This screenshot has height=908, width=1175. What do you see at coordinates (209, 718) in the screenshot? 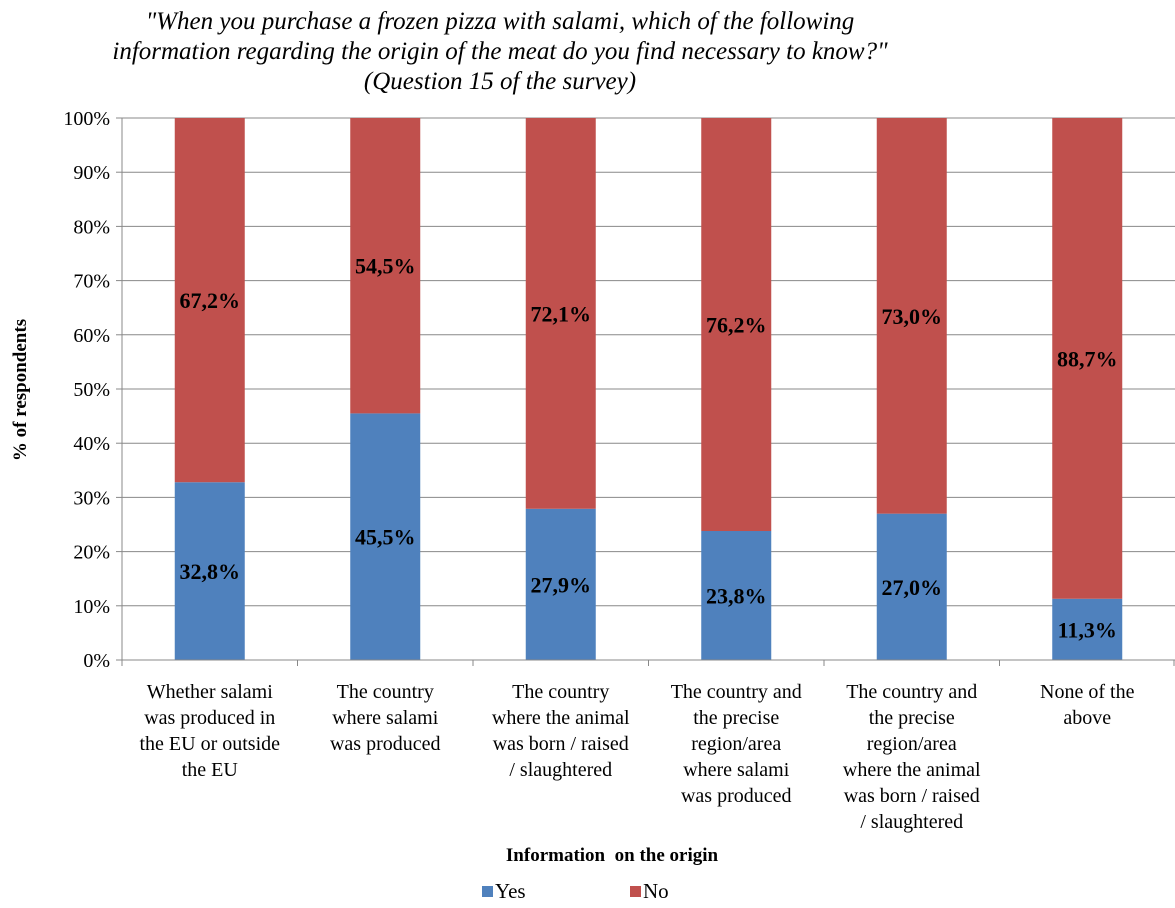
I see `category-label: was produced in` at bounding box center [209, 718].